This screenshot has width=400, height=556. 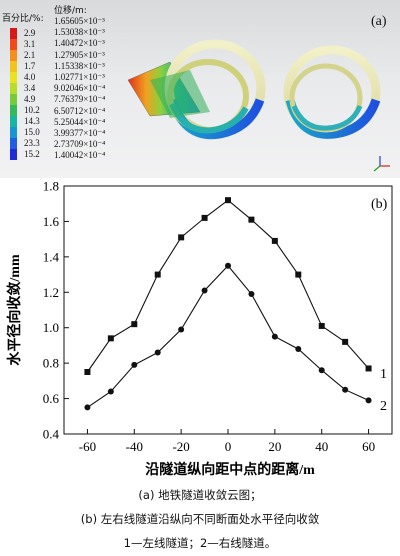 I want to click on legend-percent-title: 百分比/%:, so click(x=23, y=19).